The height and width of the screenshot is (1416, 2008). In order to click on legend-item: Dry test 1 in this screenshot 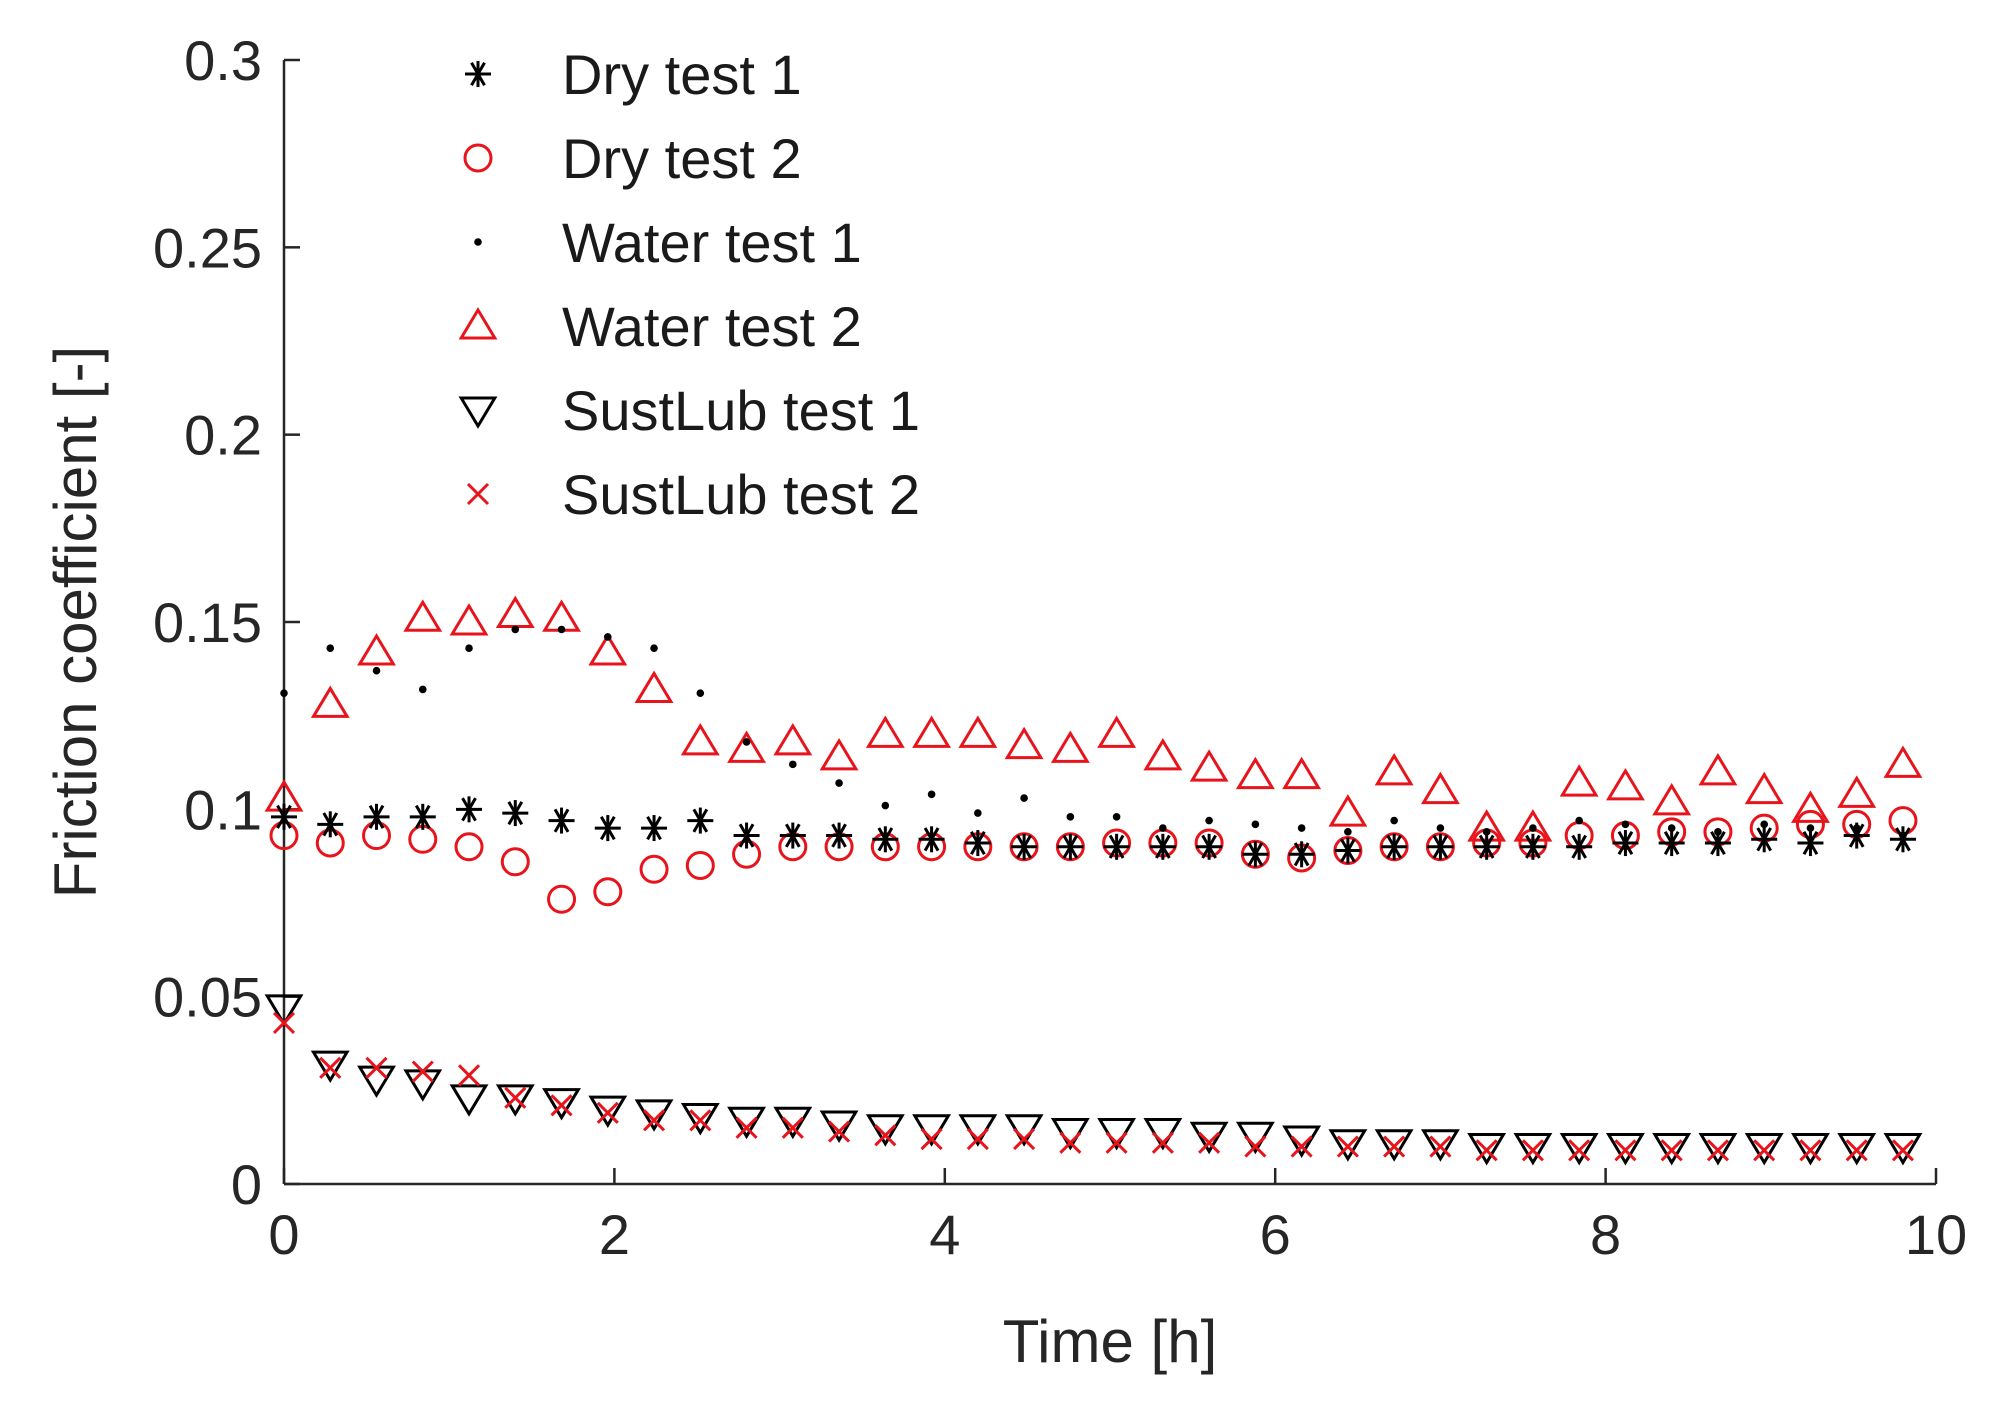, I will do `click(633, 74)`.